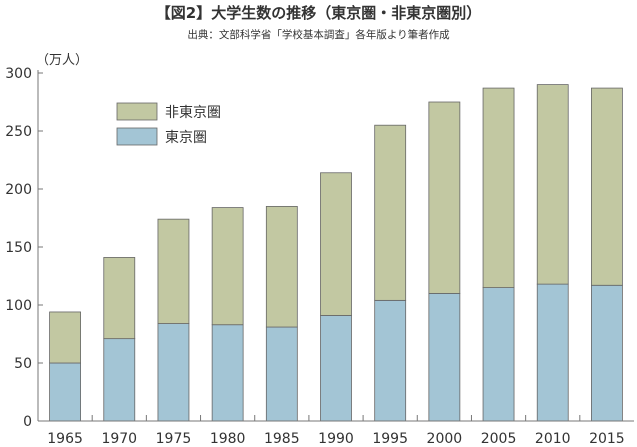  Describe the element at coordinates (18, 190) in the screenshot. I see `y-tick-label: 200` at that location.